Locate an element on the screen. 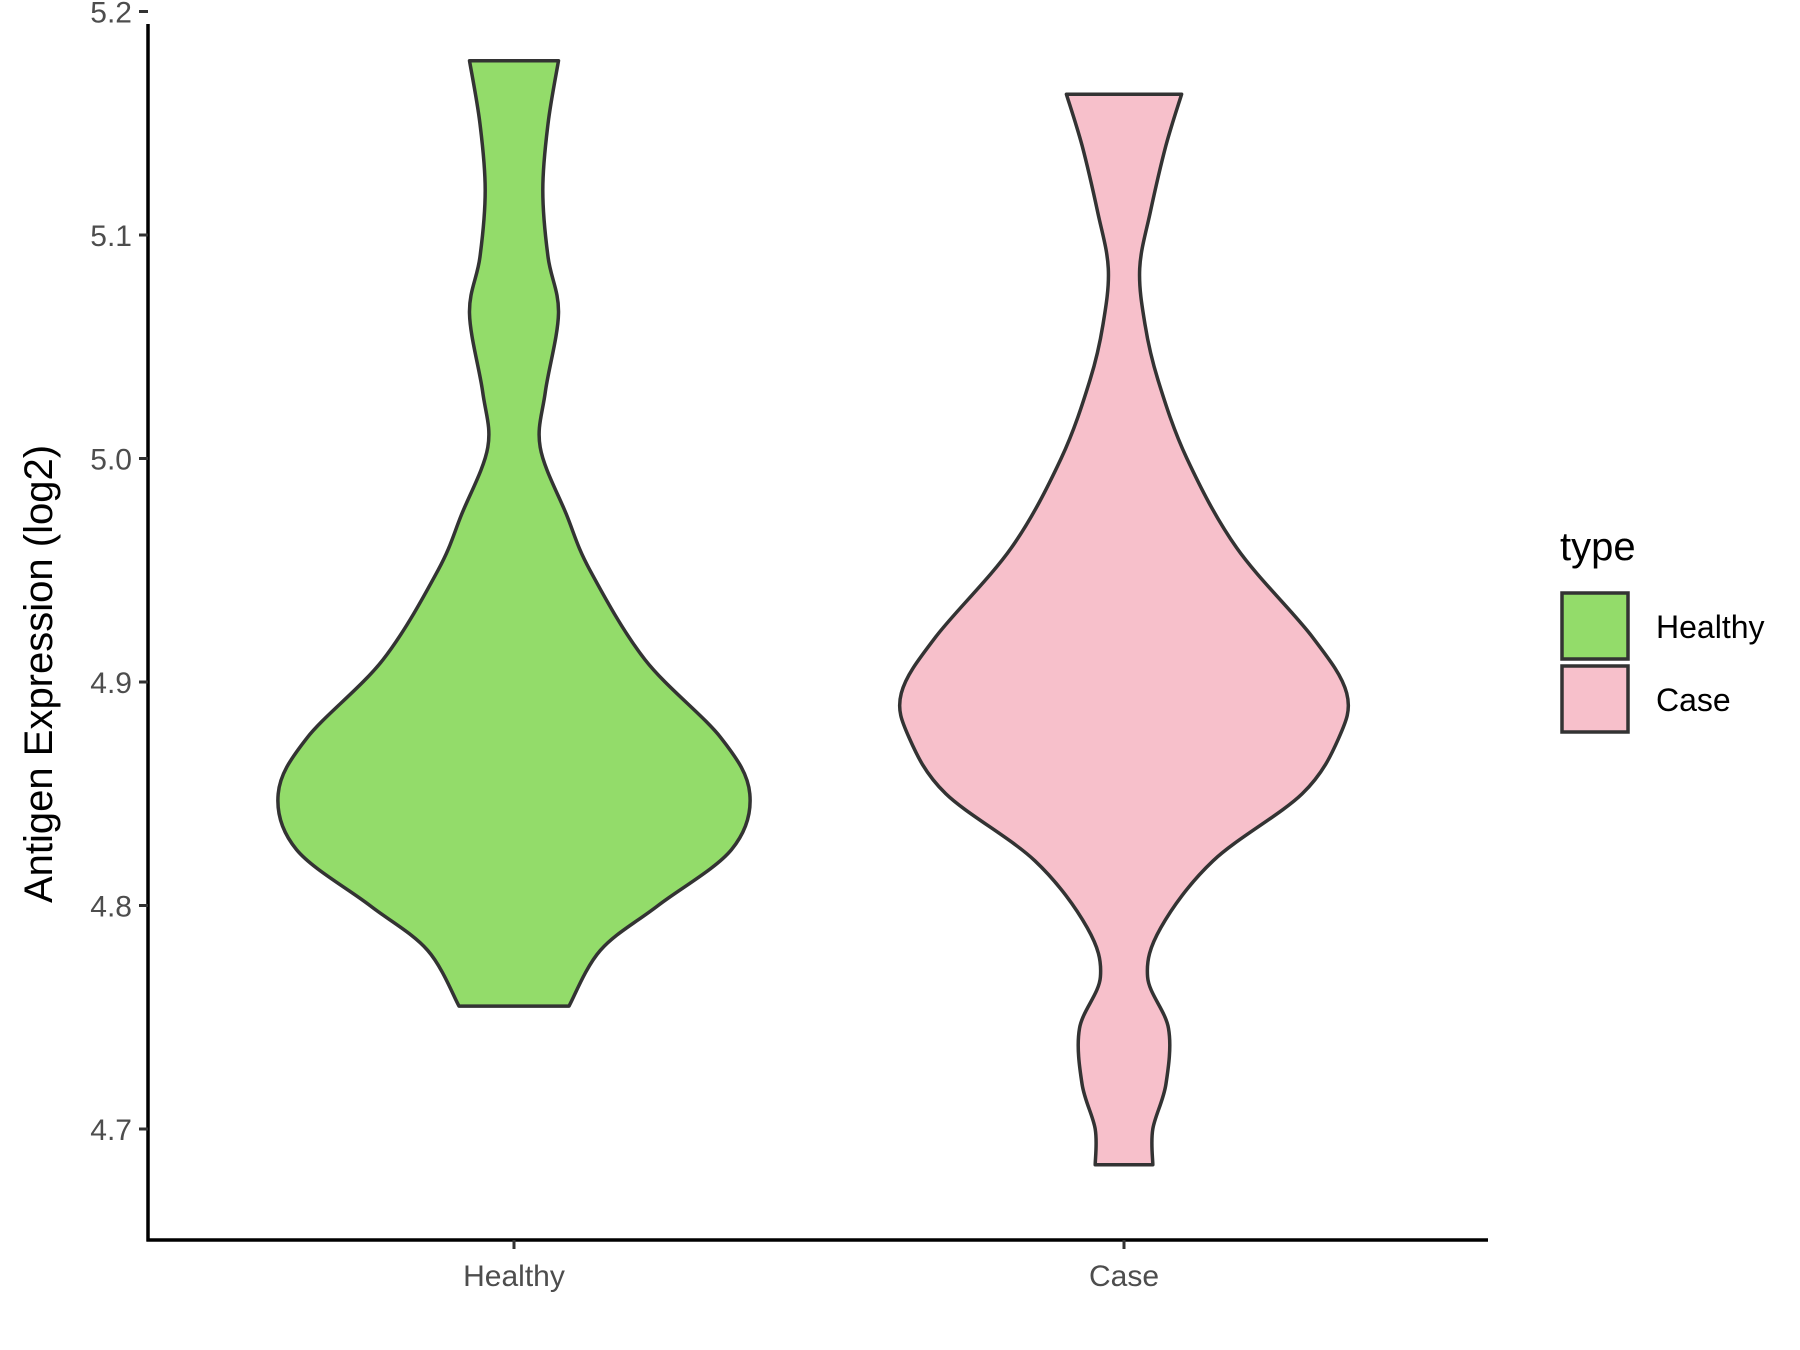  legend-label-case: Case is located at coordinates (1693, 700).